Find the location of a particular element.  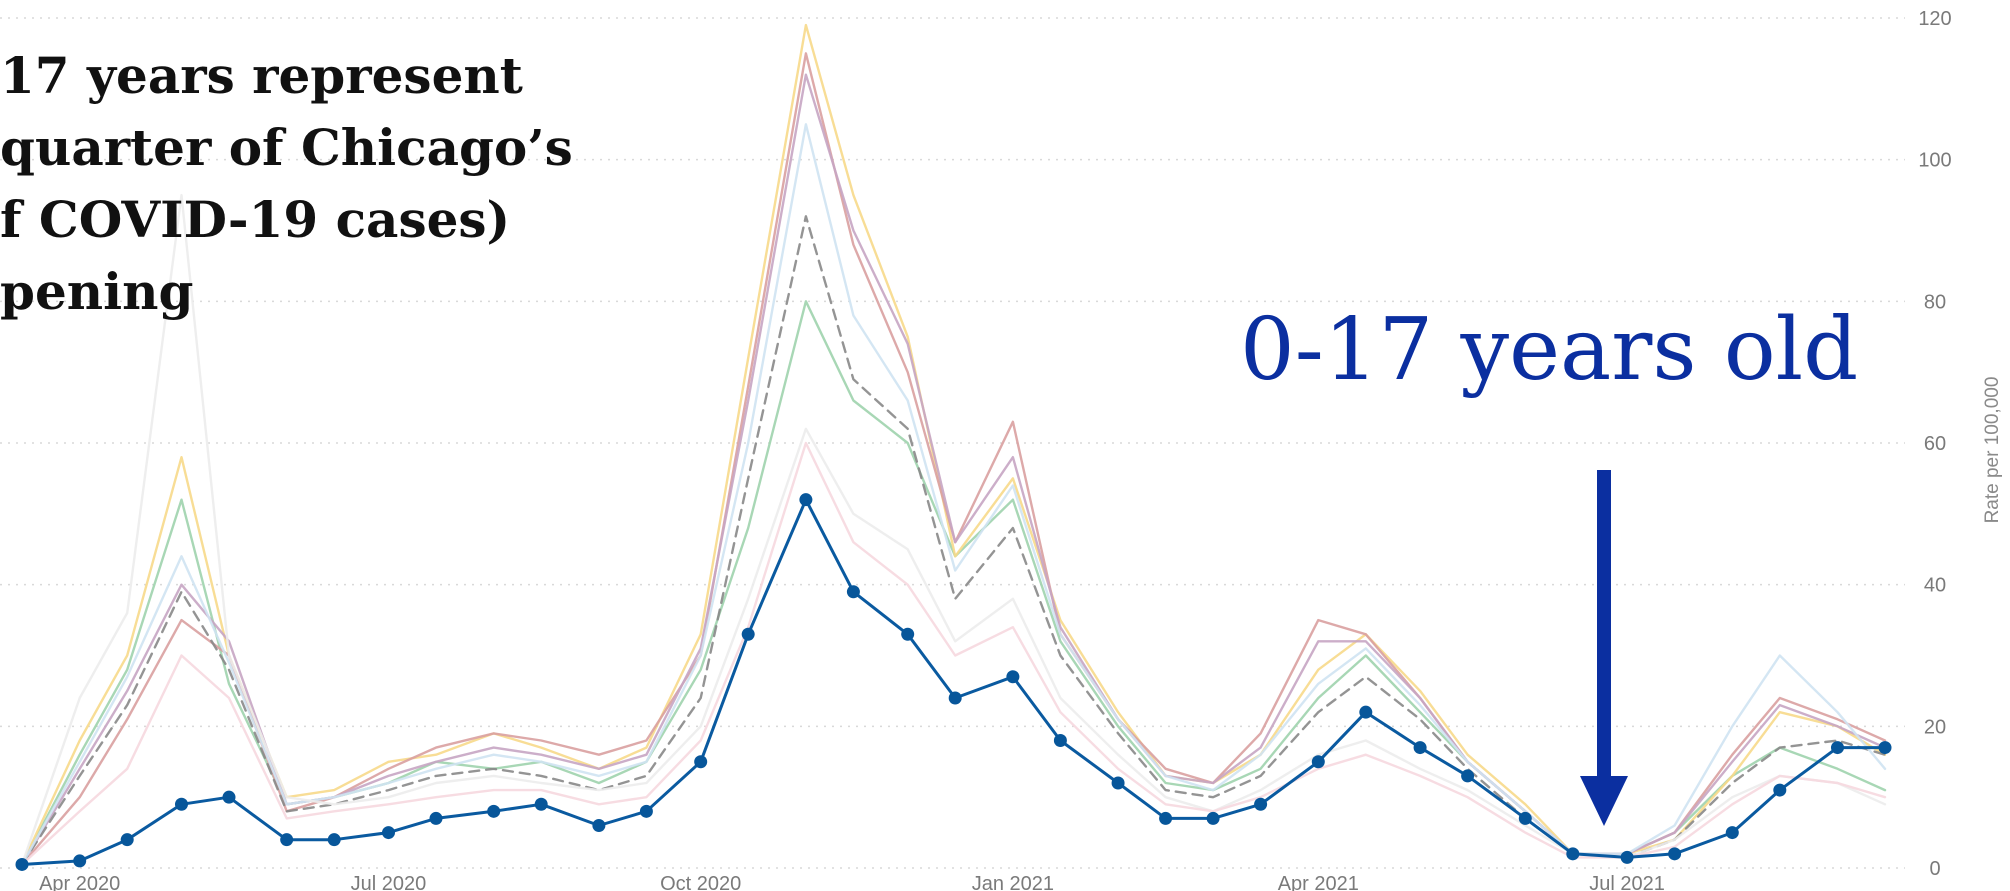

y-axis-title: Rate per 100,000 is located at coordinates (1992, 450).